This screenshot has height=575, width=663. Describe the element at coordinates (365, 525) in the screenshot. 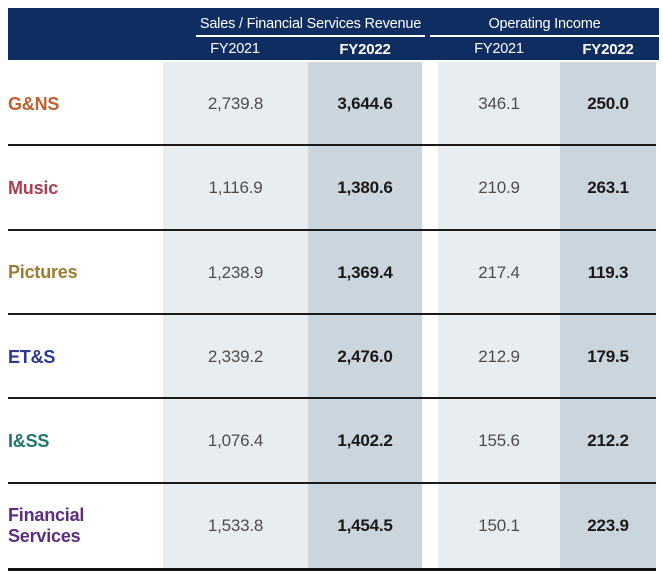

I see `value-revenue-fy2022: 1,454.5` at that location.